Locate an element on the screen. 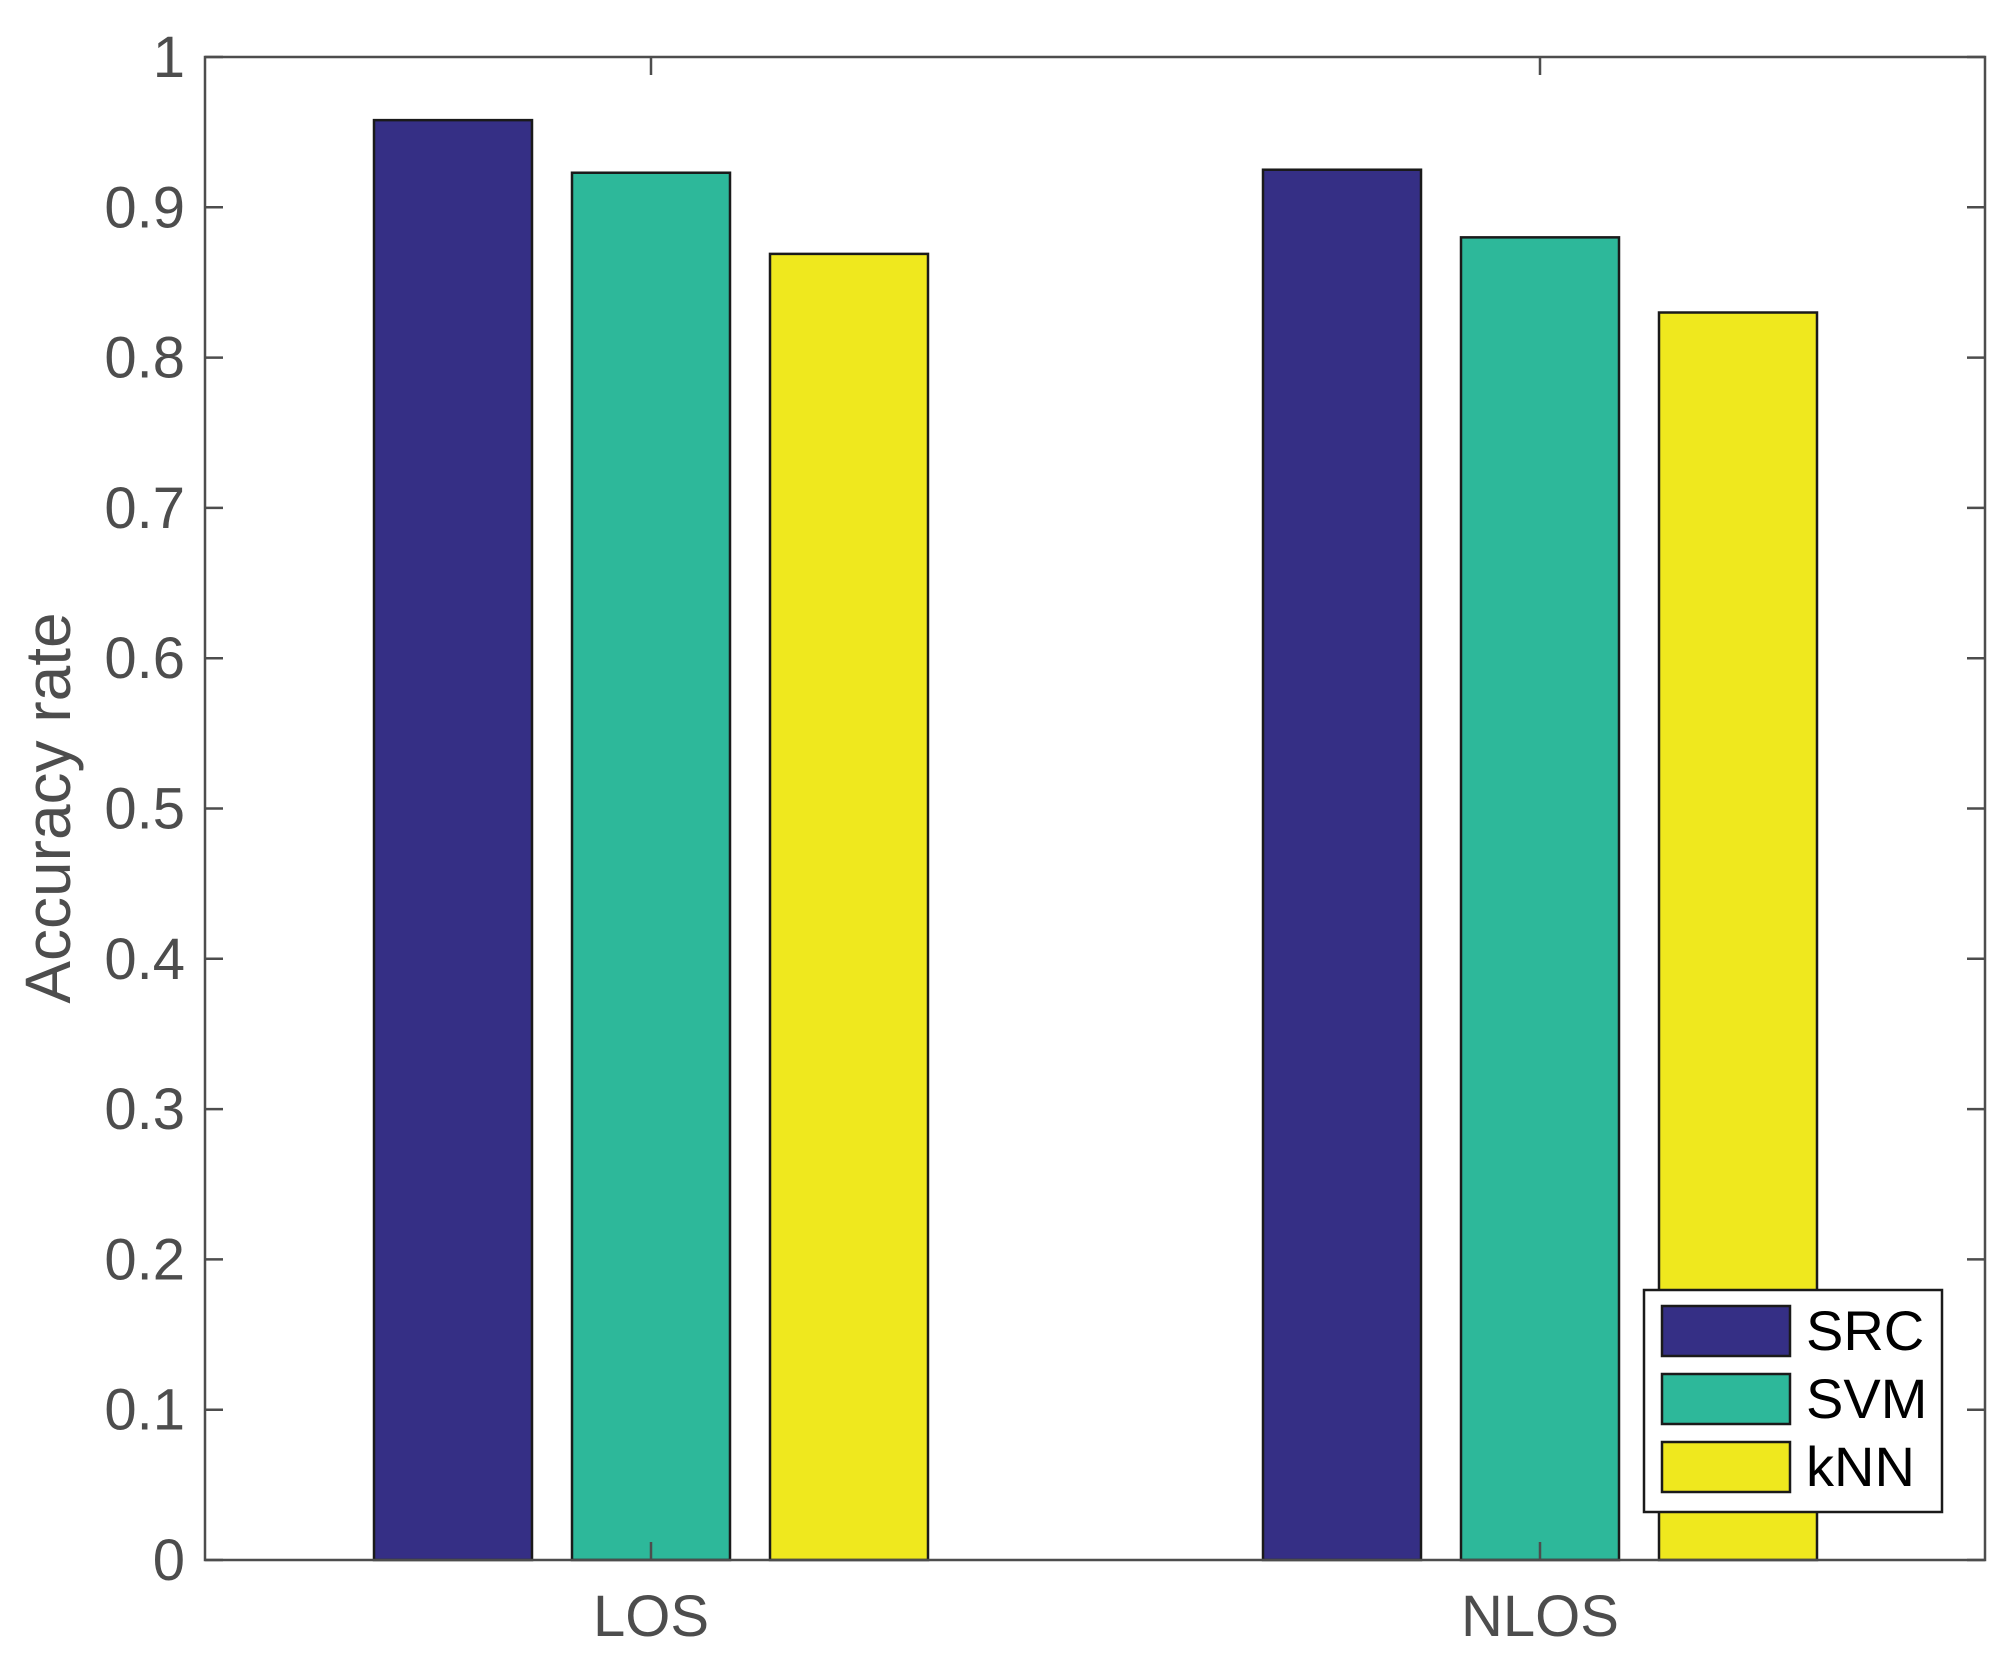 The height and width of the screenshot is (1659, 2002). y-tick-label: 0.9 is located at coordinates (144, 207).